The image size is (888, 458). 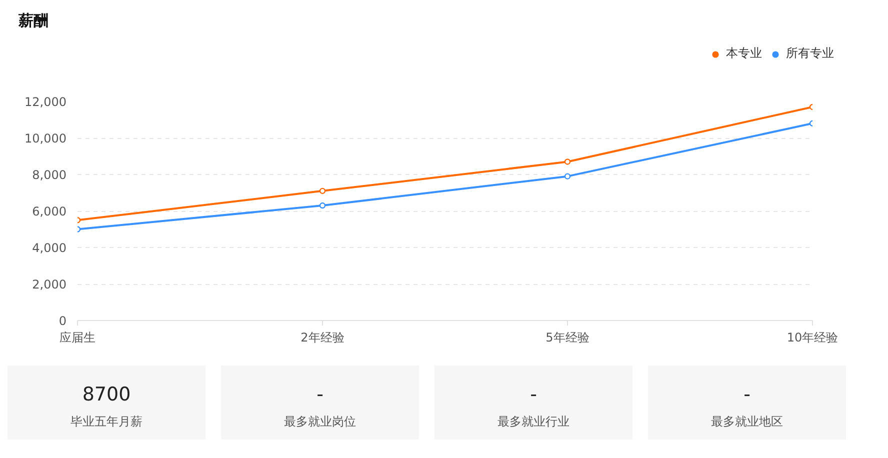 What do you see at coordinates (106, 395) in the screenshot?
I see `text: 8700` at bounding box center [106, 395].